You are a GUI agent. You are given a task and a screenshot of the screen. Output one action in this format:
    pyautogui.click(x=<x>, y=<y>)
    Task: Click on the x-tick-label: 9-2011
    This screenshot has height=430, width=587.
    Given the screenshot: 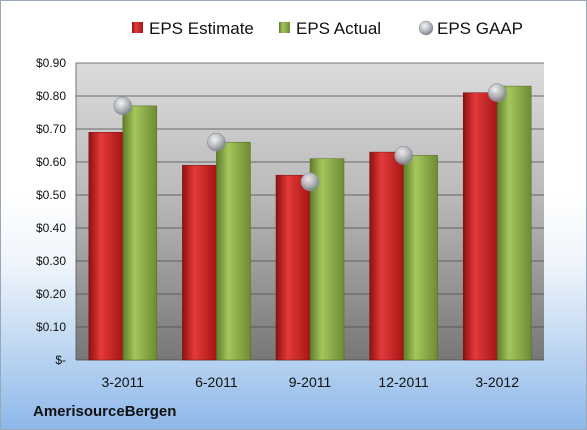 What is the action you would take?
    pyautogui.click(x=310, y=382)
    